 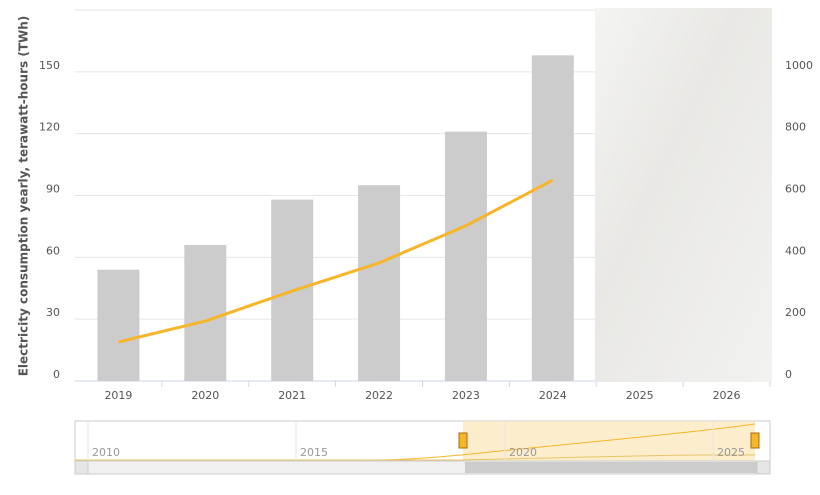 I want to click on scrollbar-thumb, so click(x=611, y=467).